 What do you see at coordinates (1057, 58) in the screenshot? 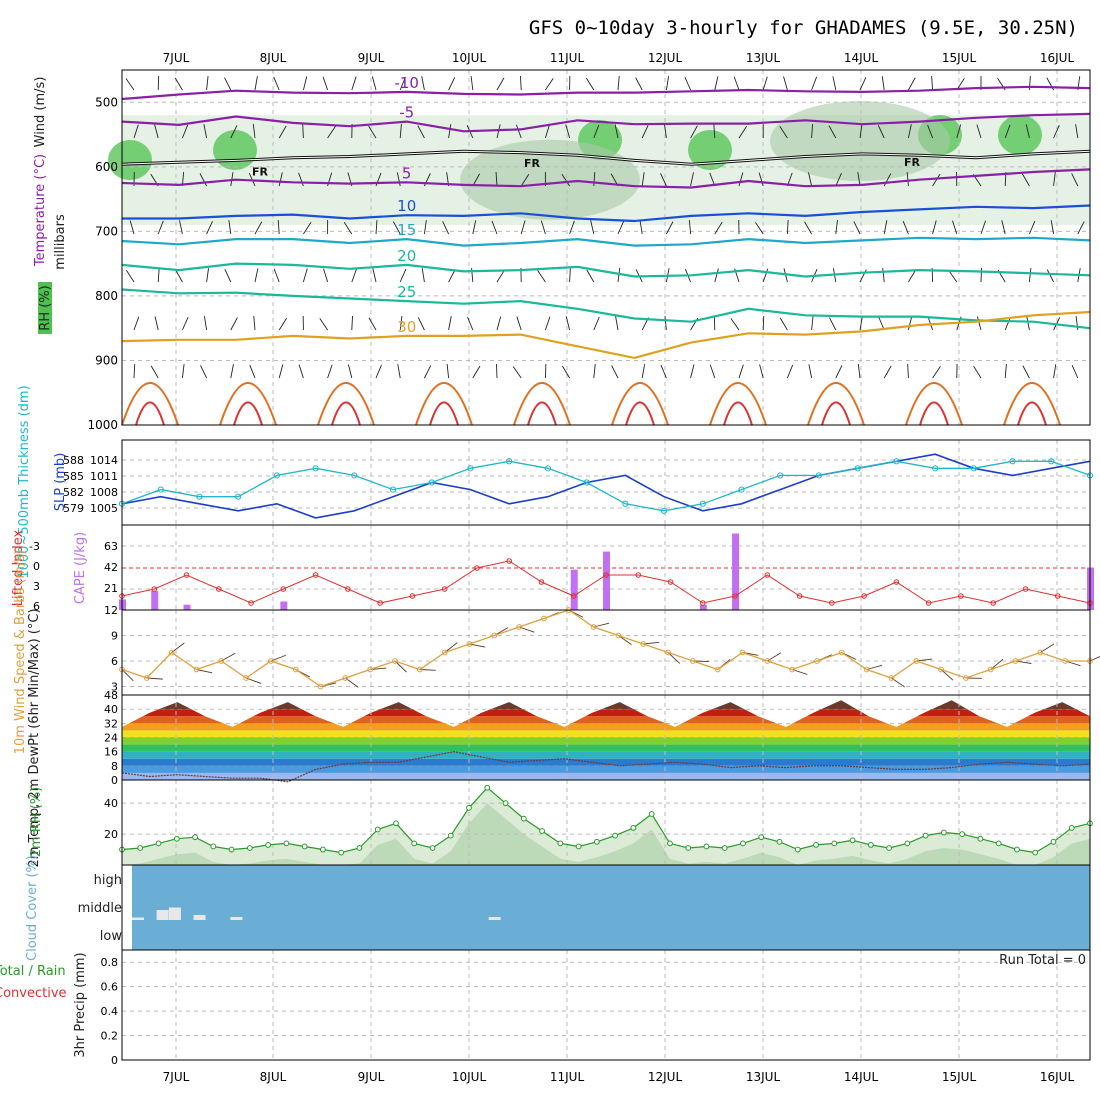
I see `day-label-top: 16JUL` at bounding box center [1057, 58].